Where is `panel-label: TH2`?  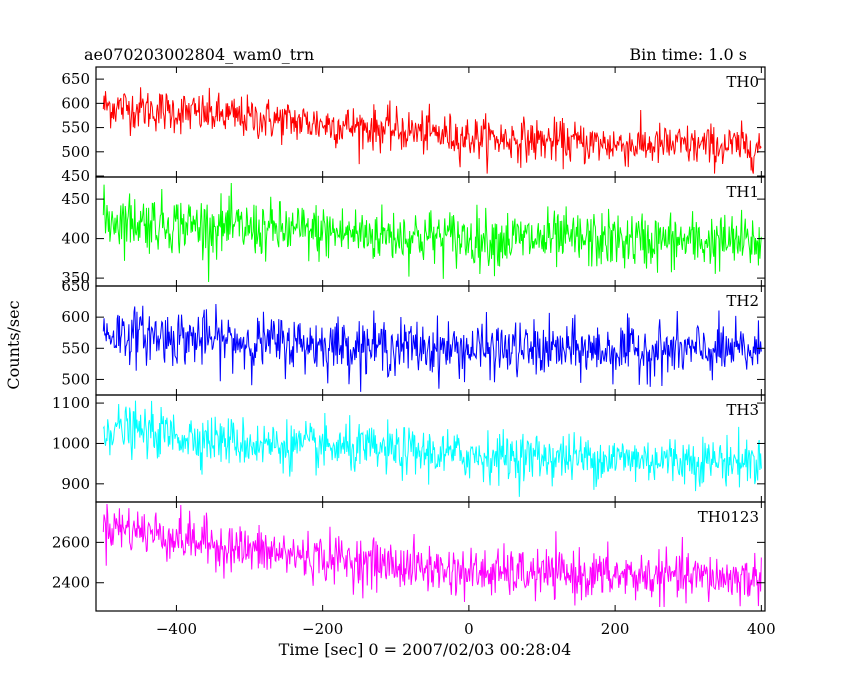
panel-label: TH2 is located at coordinates (742, 301).